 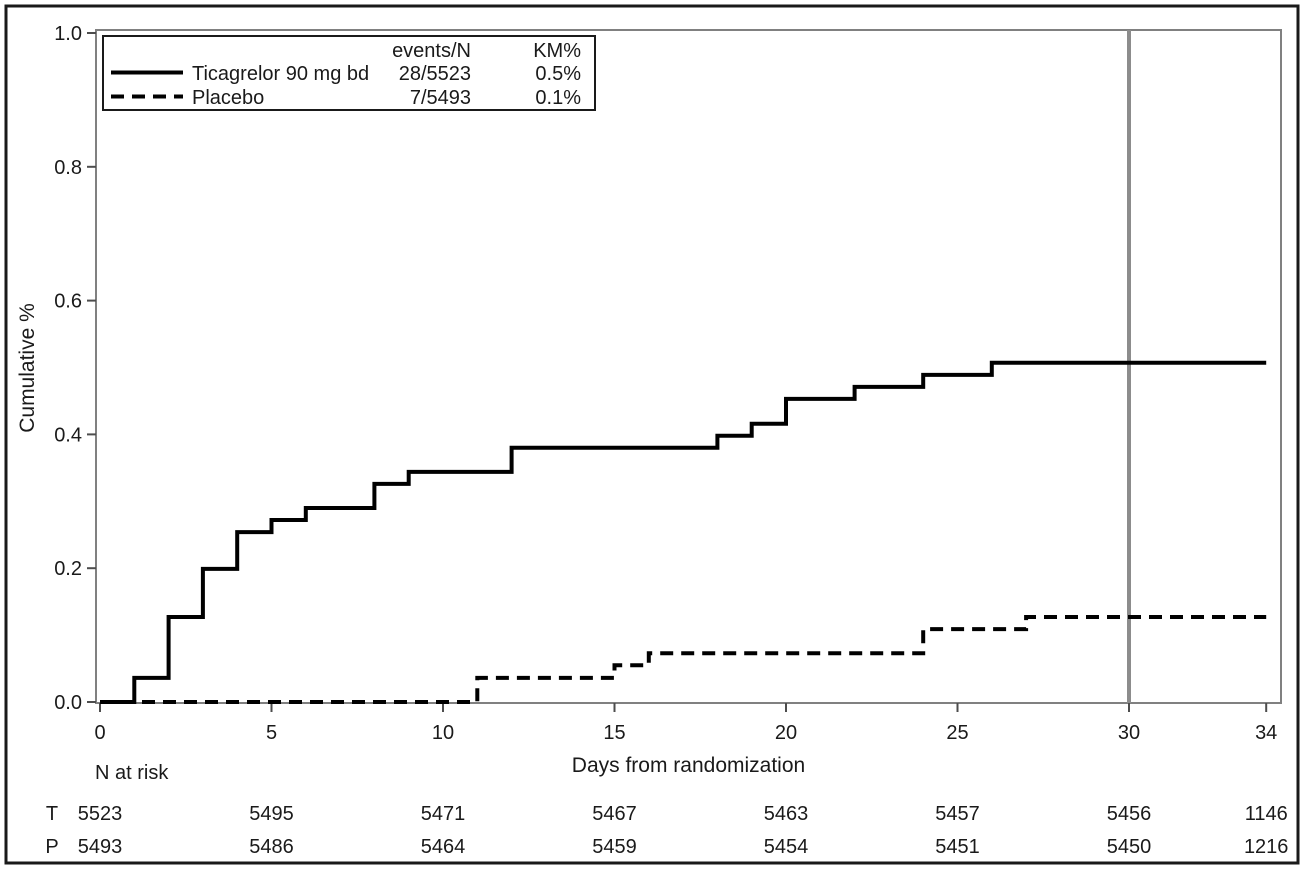 I want to click on risk-value: 5457, so click(x=957, y=814).